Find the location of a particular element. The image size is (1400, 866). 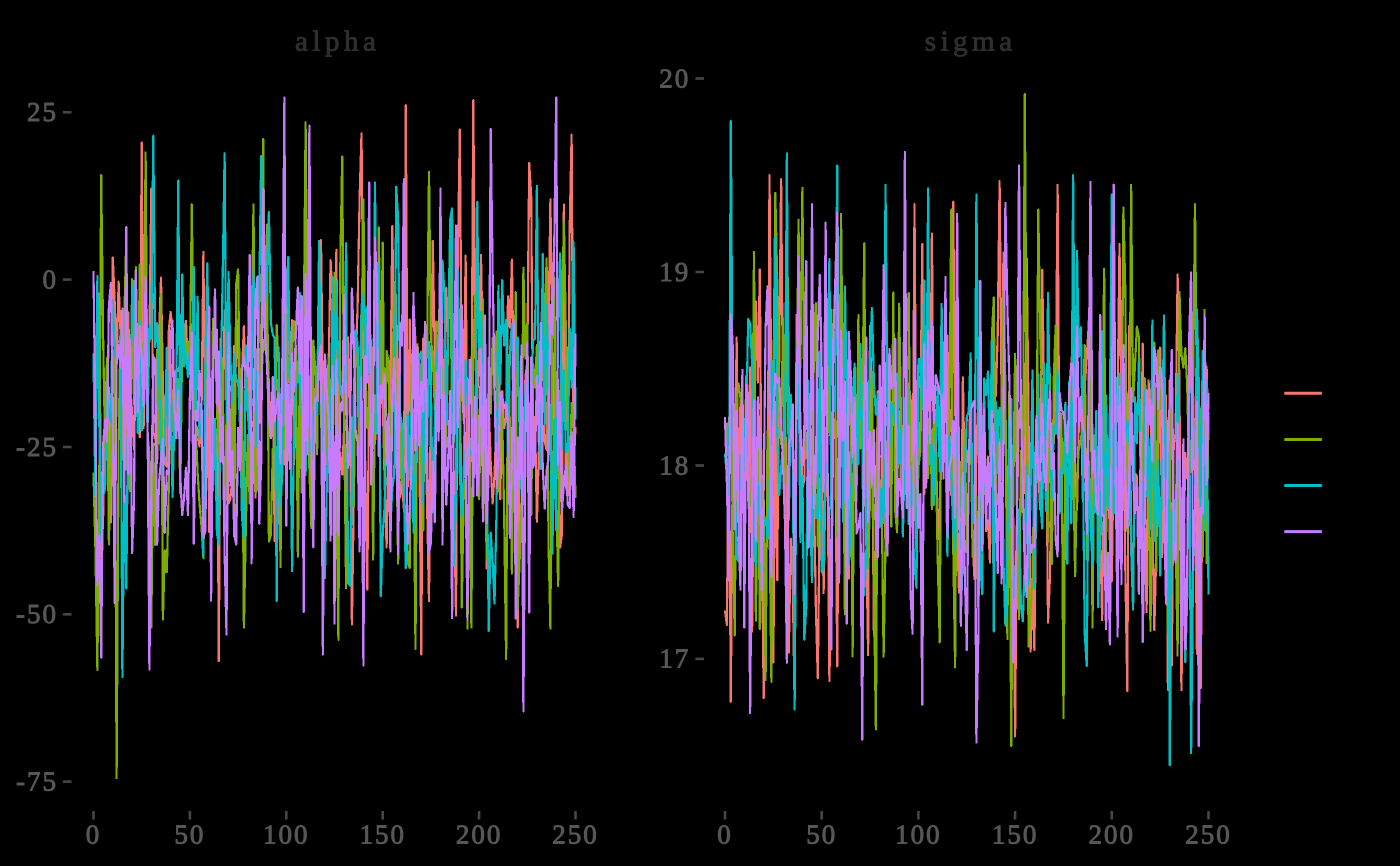

svg-text: 25 is located at coordinates (42, 112).